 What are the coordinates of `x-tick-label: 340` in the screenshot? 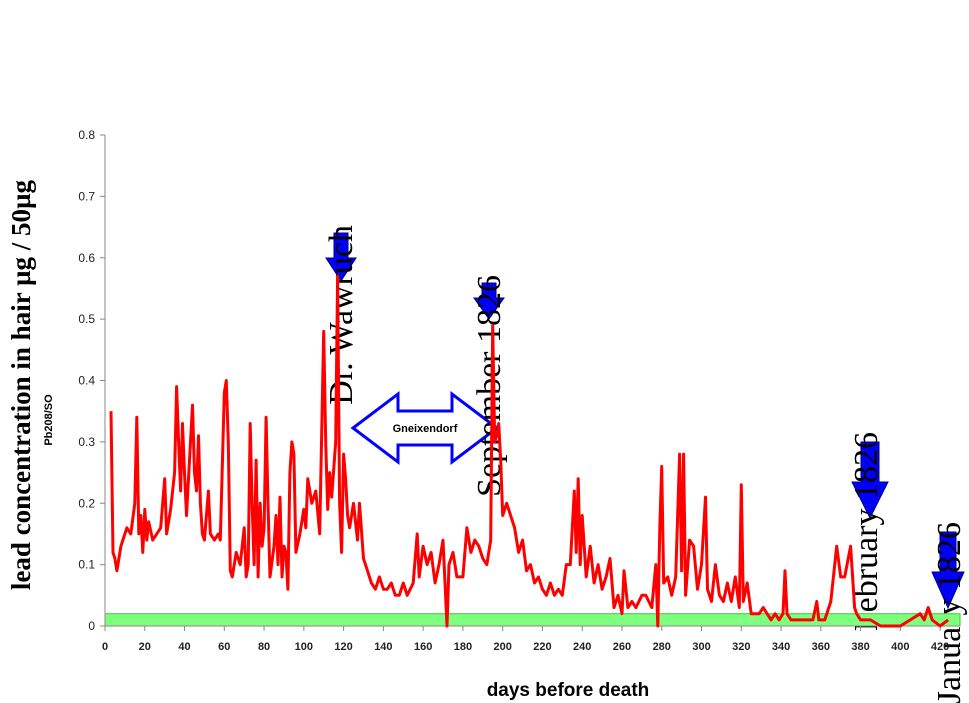 It's located at (781, 647).